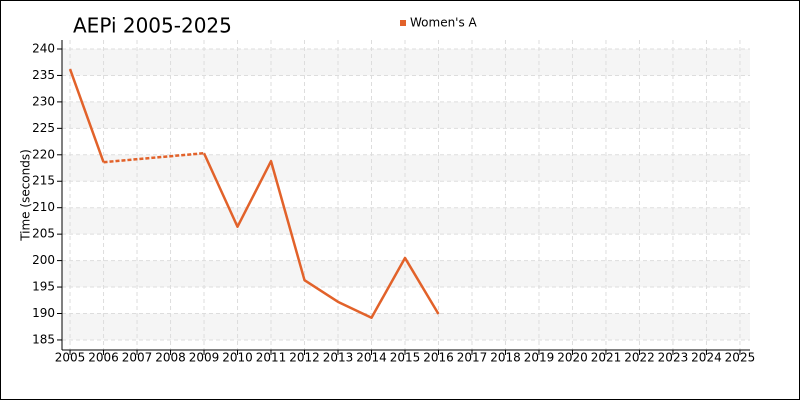  What do you see at coordinates (154, 157) in the screenshot?
I see `gap-connector` at bounding box center [154, 157].